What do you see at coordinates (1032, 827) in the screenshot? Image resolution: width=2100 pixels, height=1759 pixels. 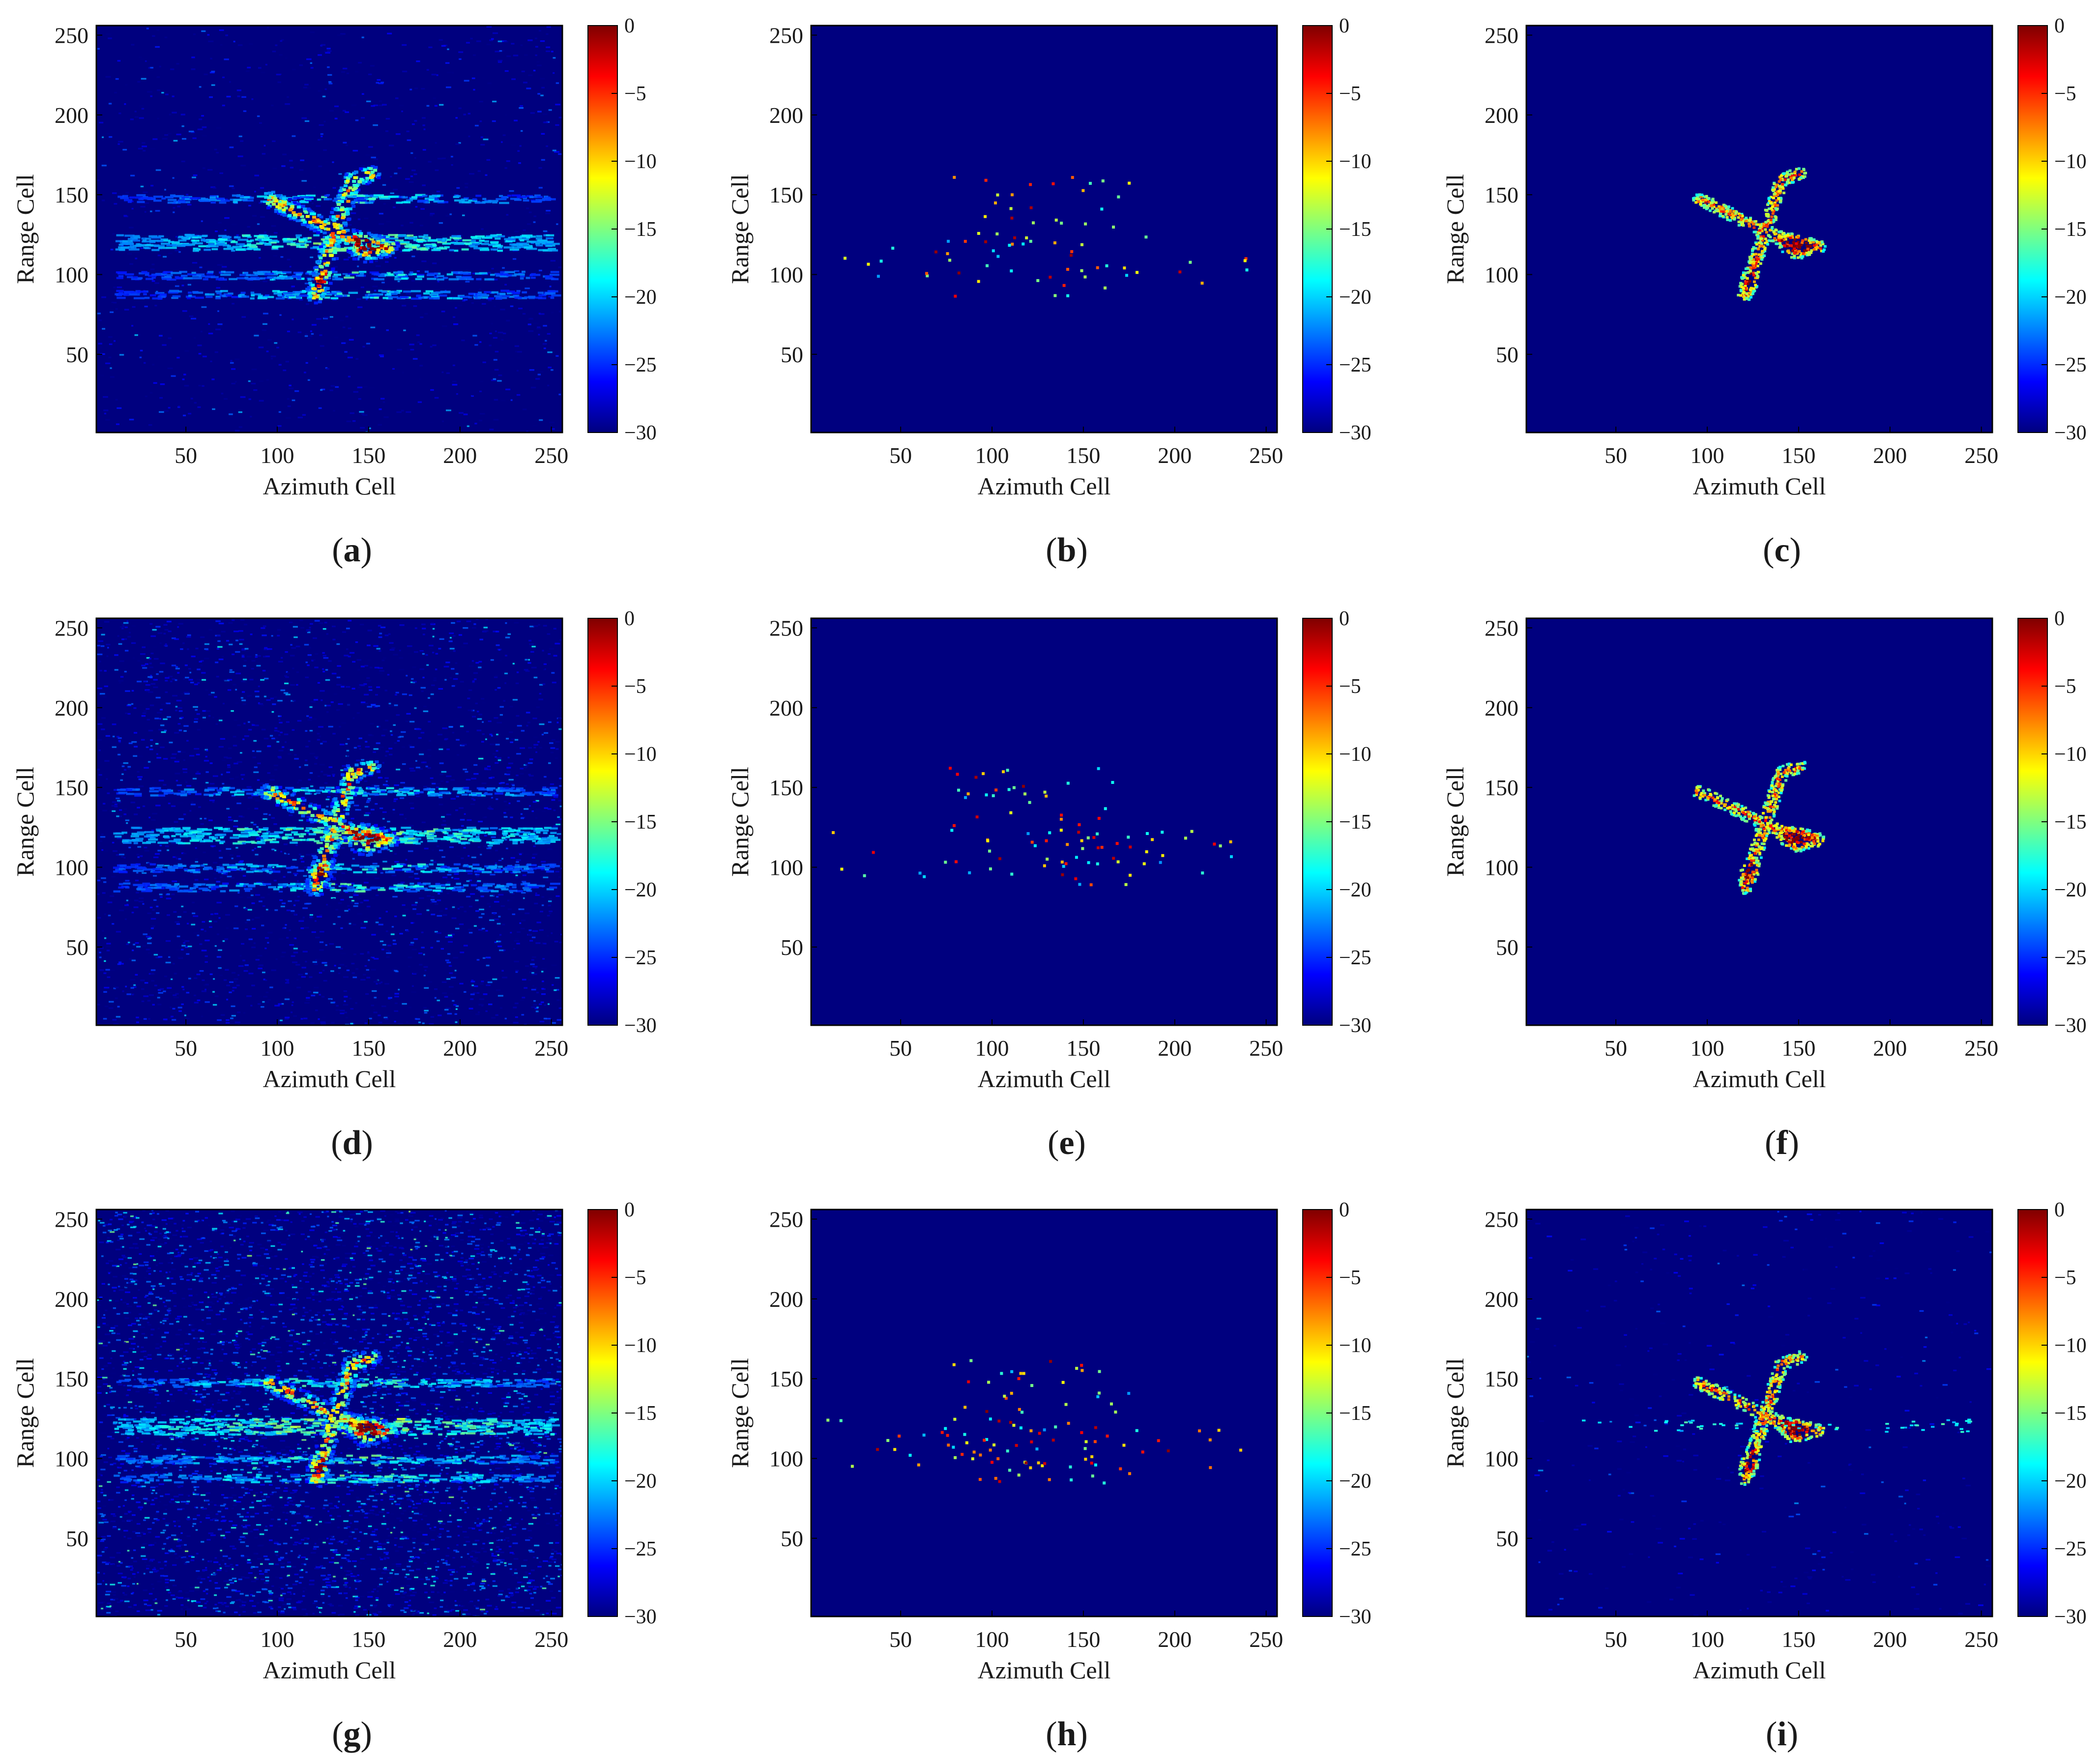 I see `image-content-e` at bounding box center [1032, 827].